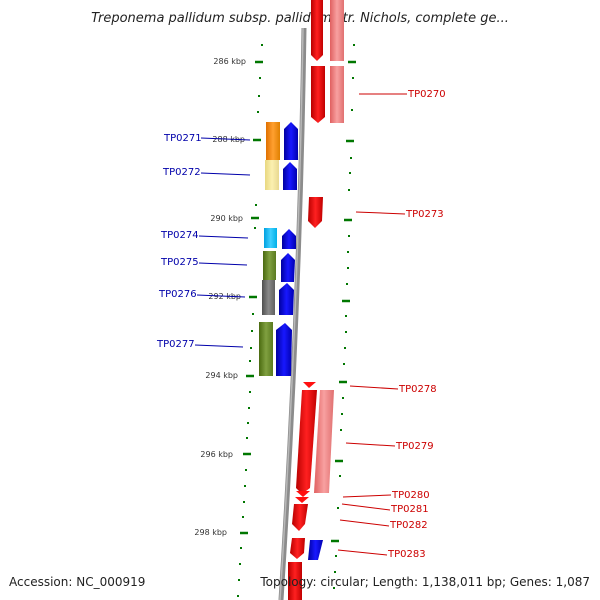 This screenshot has height=600, width=600. Describe the element at coordinates (216, 454) in the screenshot. I see `scale-label-296: 296 kbp` at that location.